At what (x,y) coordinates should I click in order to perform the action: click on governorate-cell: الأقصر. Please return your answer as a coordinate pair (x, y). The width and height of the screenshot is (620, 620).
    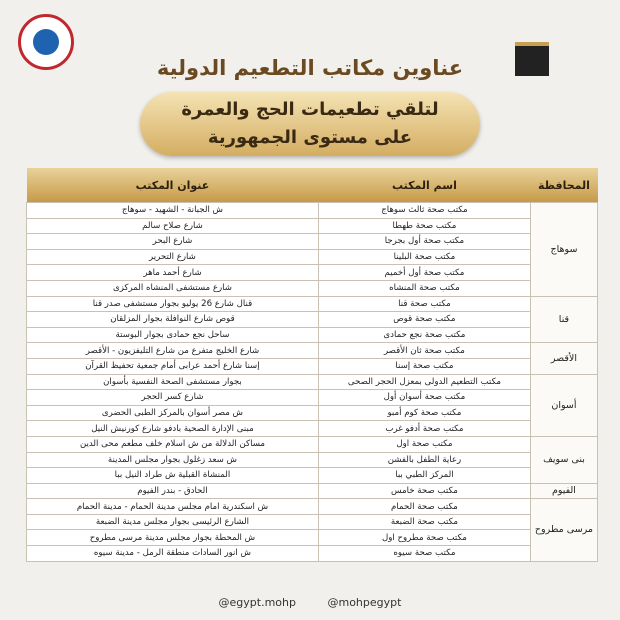
    Looking at the image, I should click on (564, 358).